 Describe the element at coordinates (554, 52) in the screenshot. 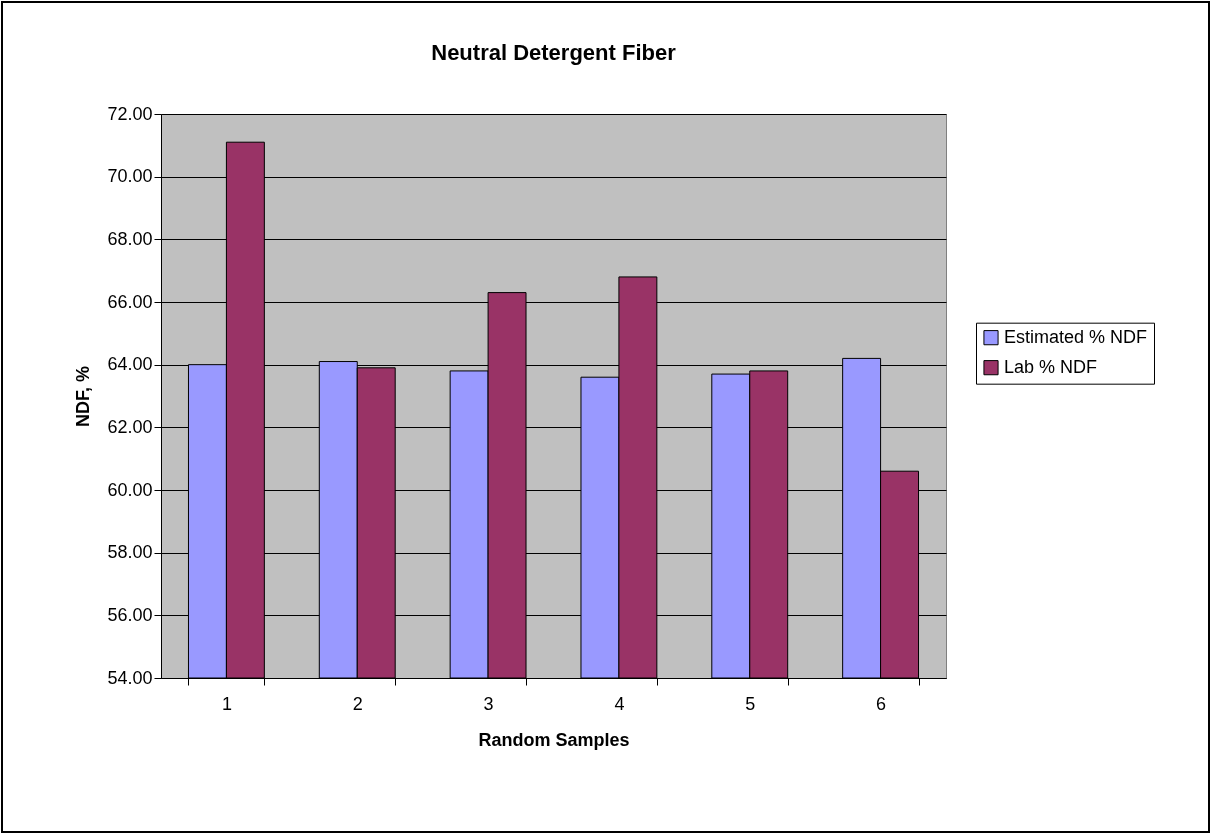

I see `chart-title: Neutral Detergent Fiber` at that location.